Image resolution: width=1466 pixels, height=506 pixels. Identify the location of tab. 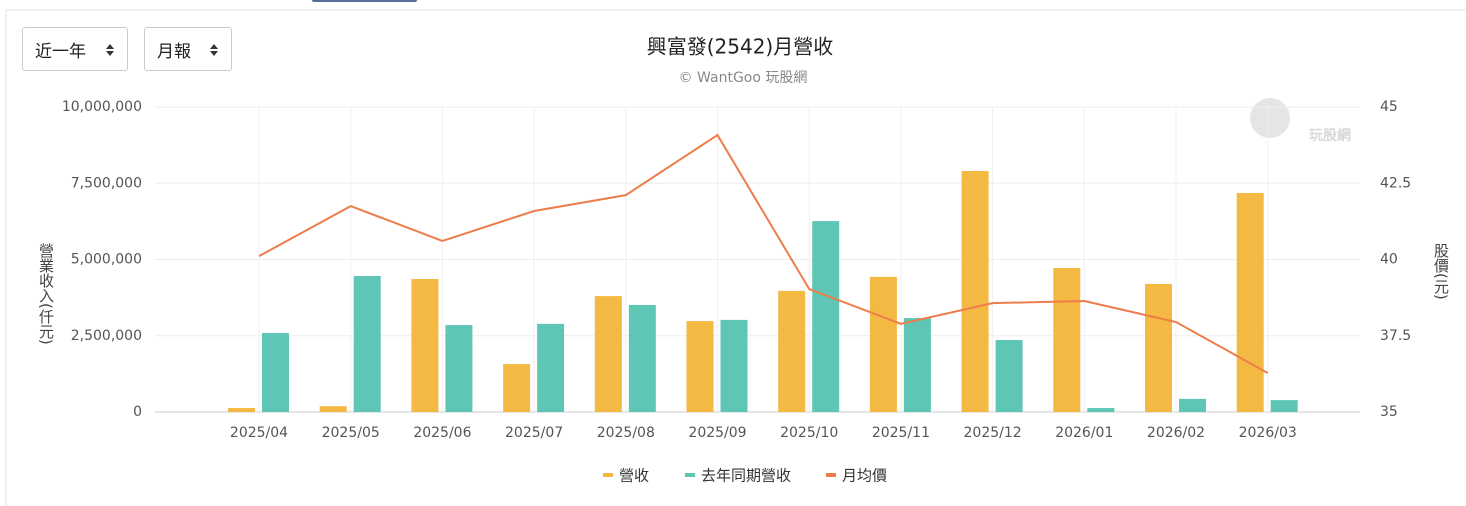
(364, 1).